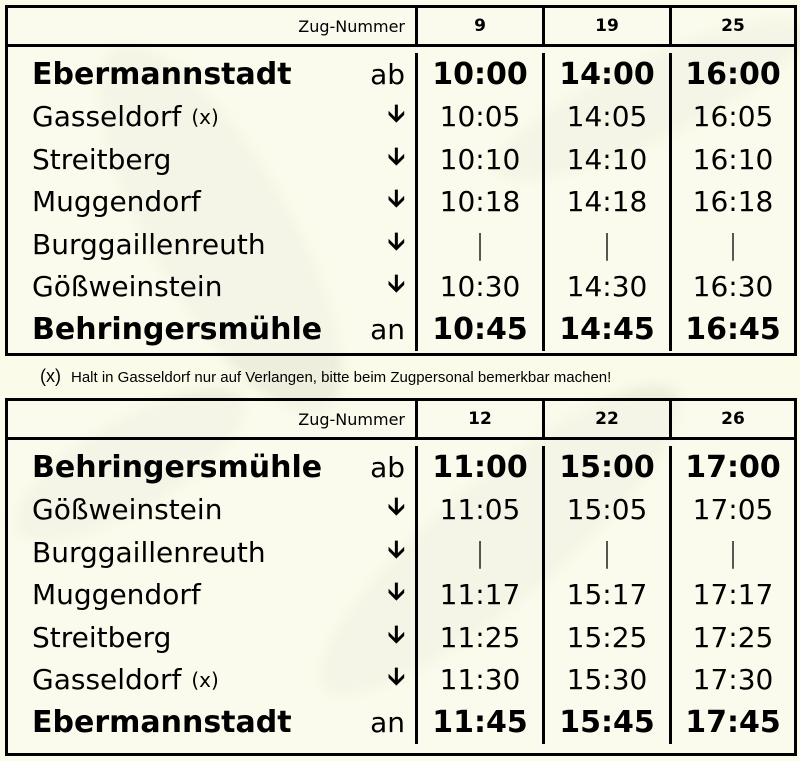 This screenshot has width=800, height=761. What do you see at coordinates (478, 159) in the screenshot?
I see `time-cell: 10:10` at bounding box center [478, 159].